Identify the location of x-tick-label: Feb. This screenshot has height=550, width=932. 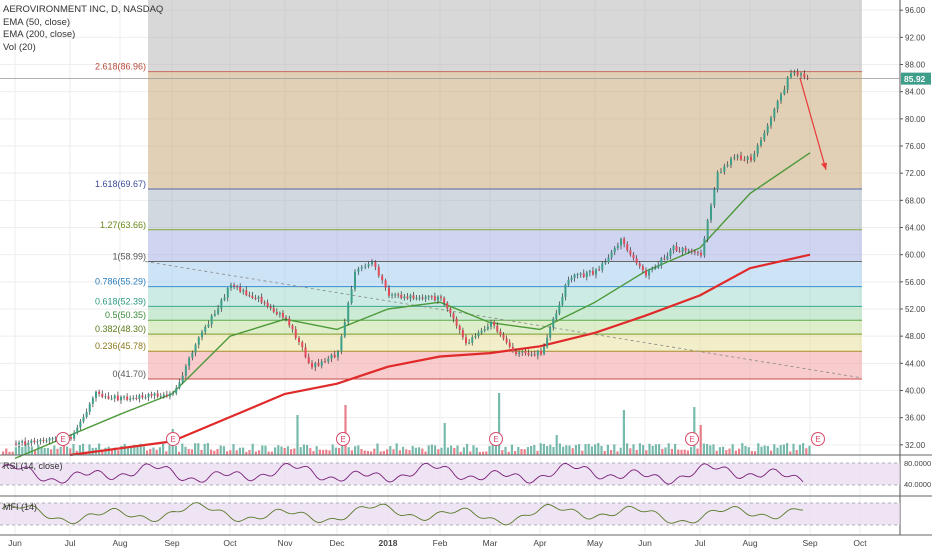
(440, 543).